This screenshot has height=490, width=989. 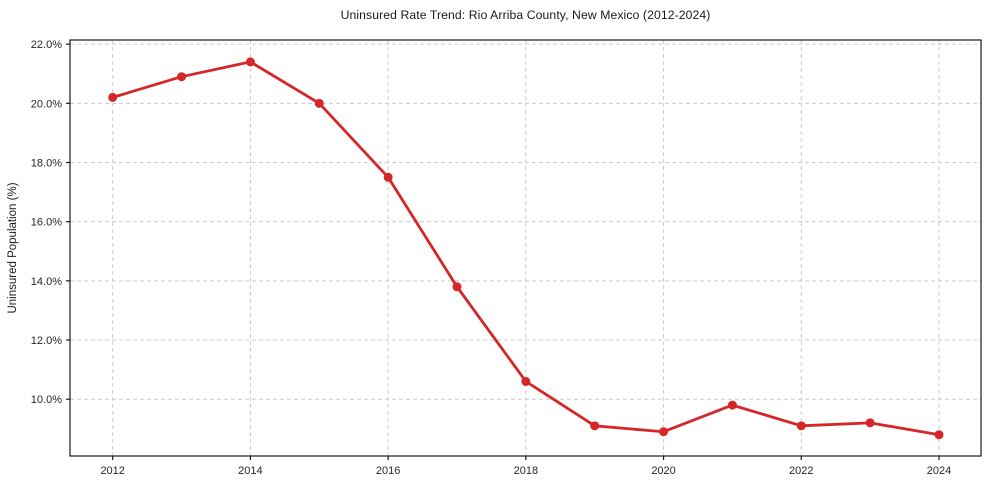 I want to click on data-point-2022, so click(x=801, y=426).